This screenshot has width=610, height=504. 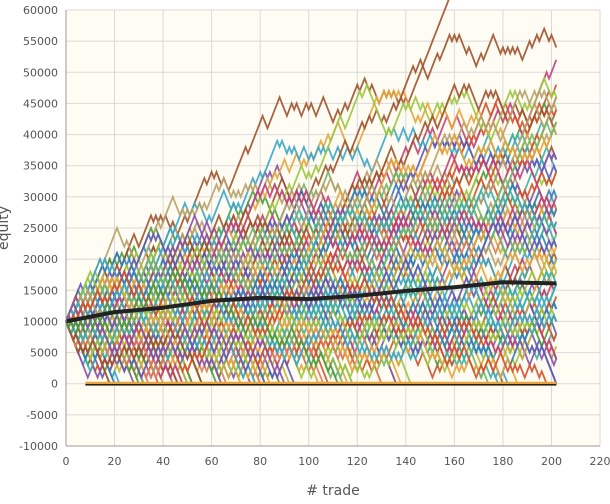 What do you see at coordinates (260, 461) in the screenshot?
I see `x-tick-label-4: 80` at bounding box center [260, 461].